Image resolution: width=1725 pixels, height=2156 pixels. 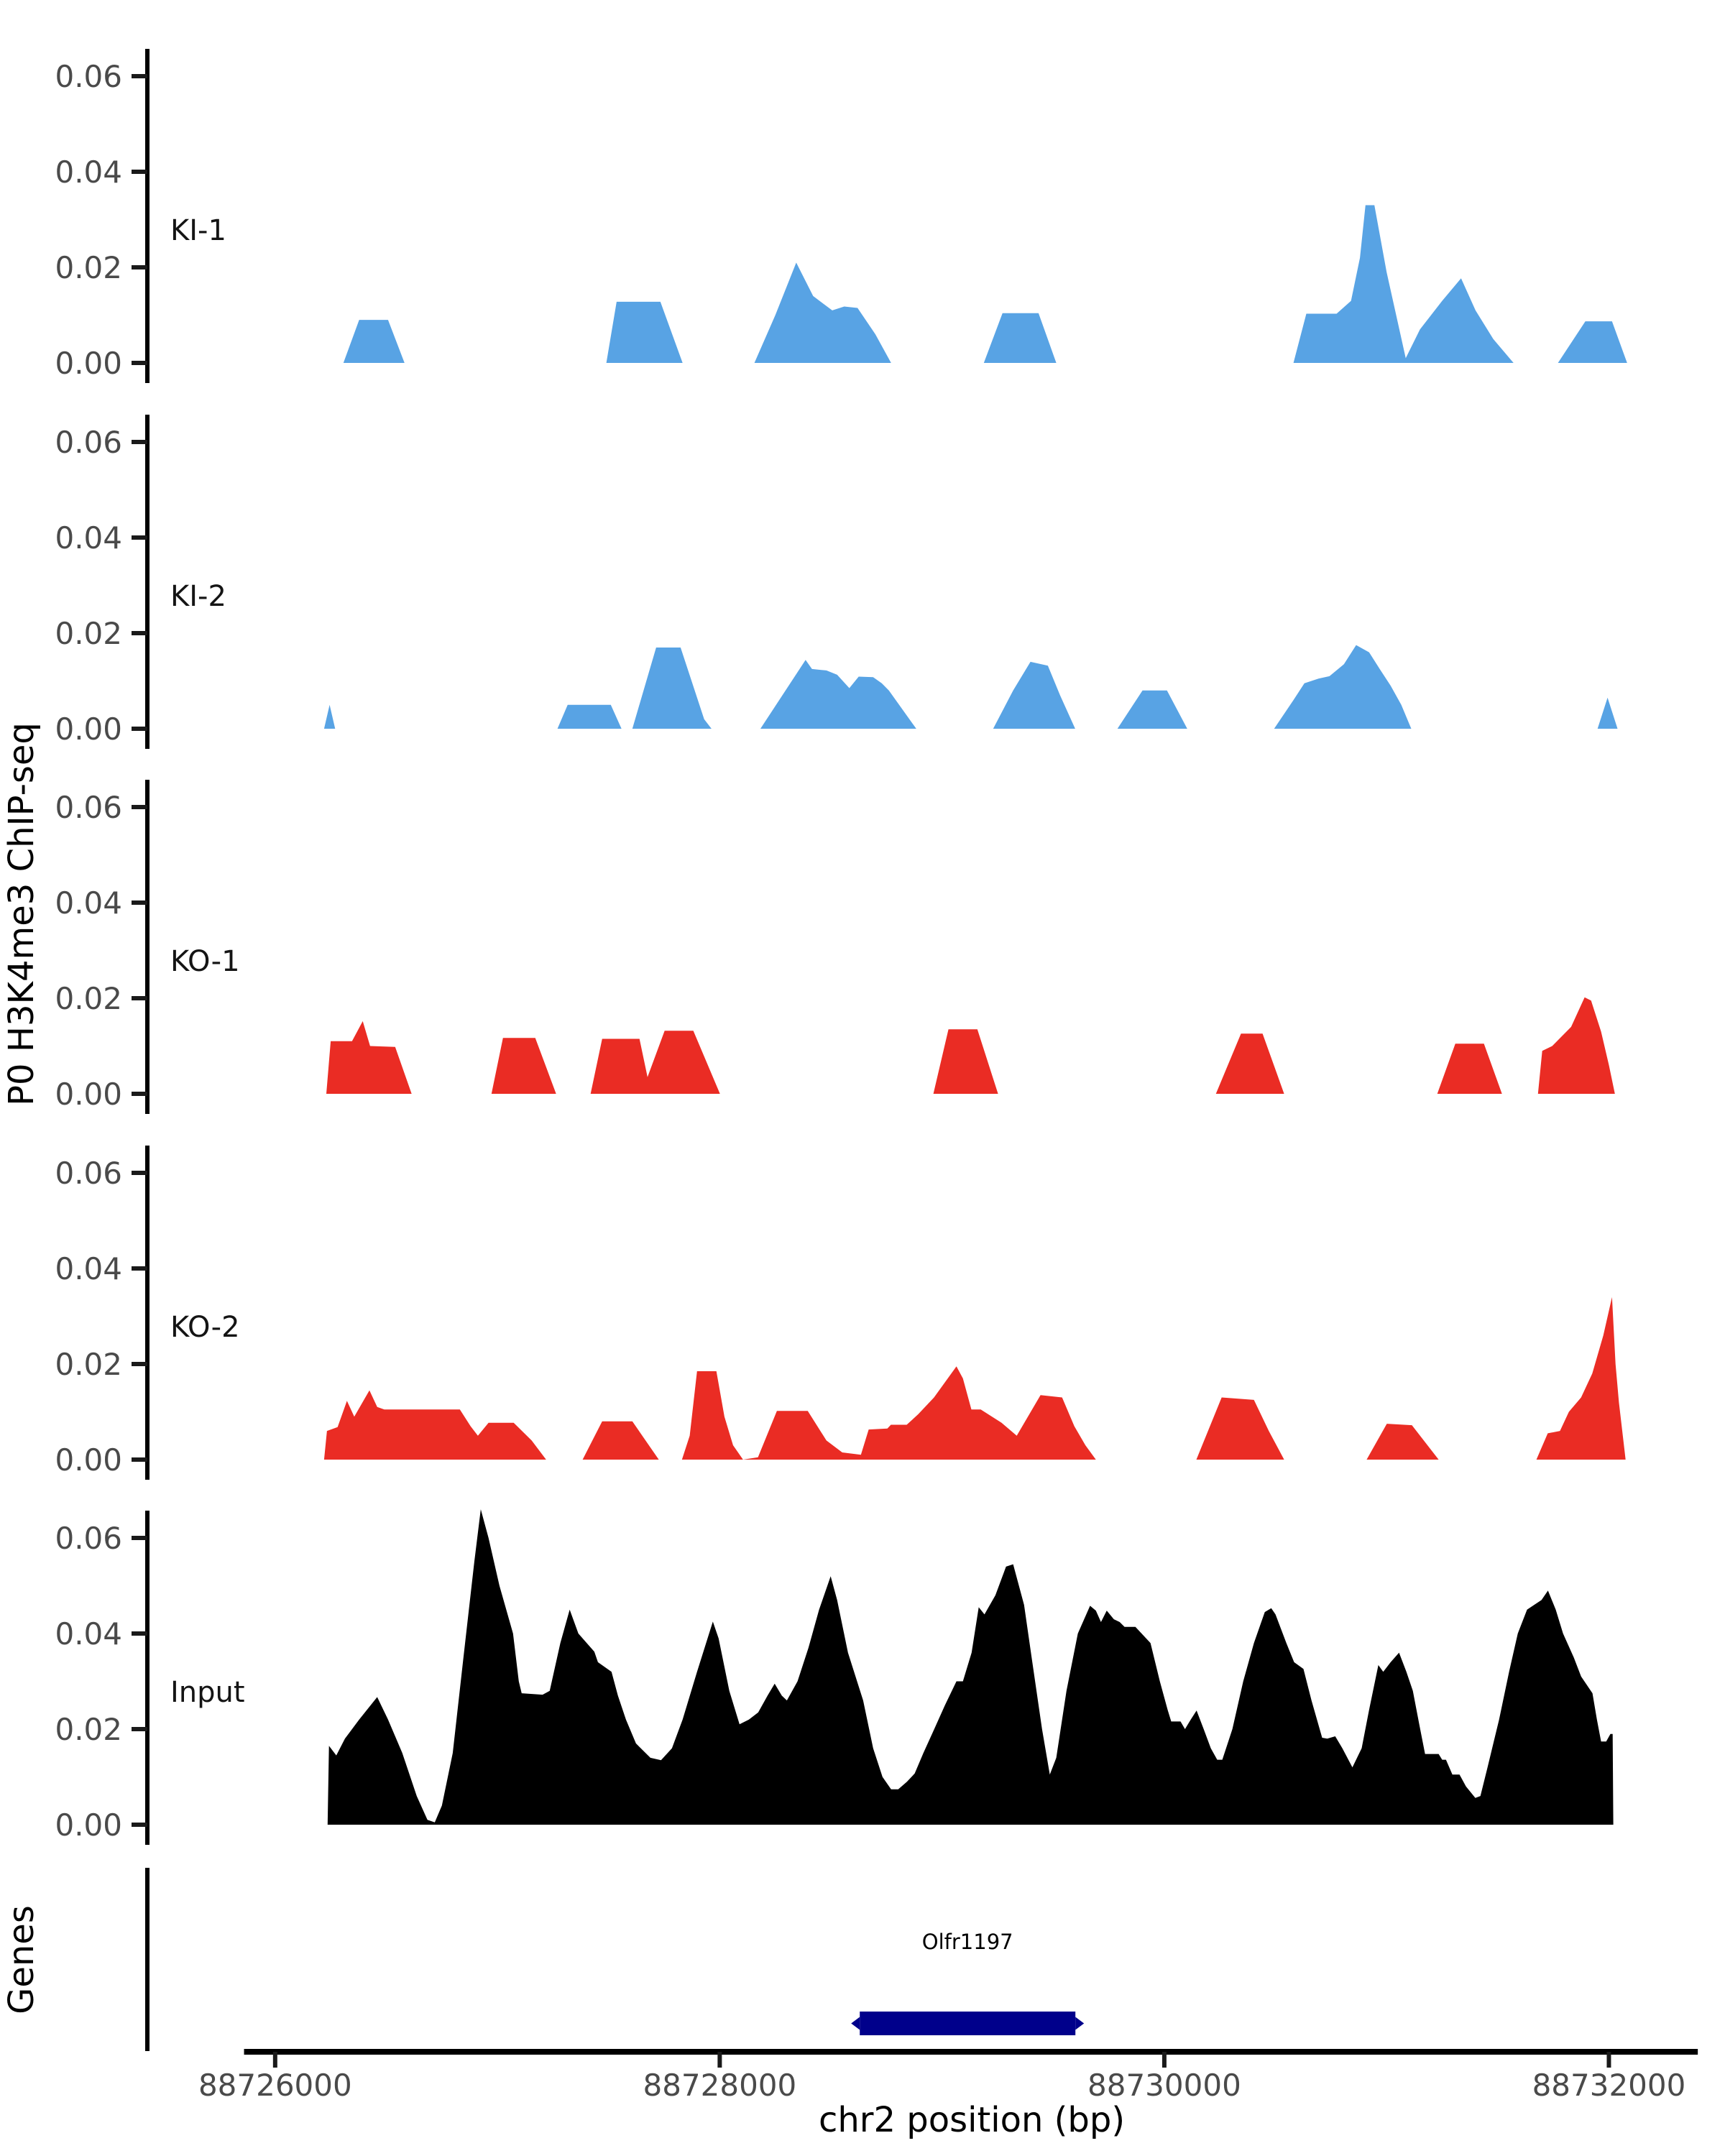 I want to click on genes-axis-title: Genes, so click(x=21, y=1959).